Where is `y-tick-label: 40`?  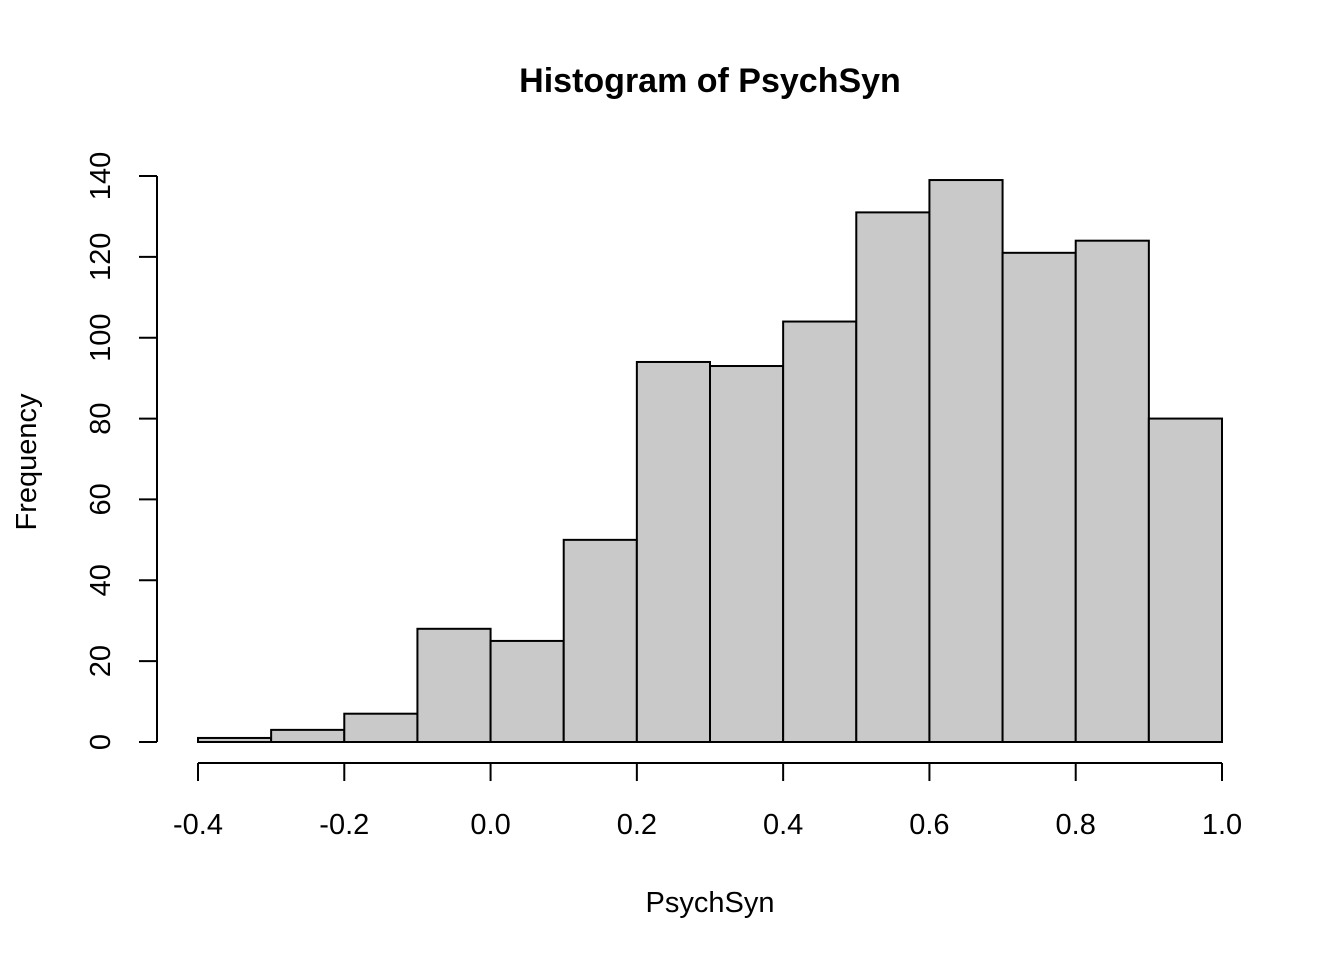 y-tick-label: 40 is located at coordinates (101, 580).